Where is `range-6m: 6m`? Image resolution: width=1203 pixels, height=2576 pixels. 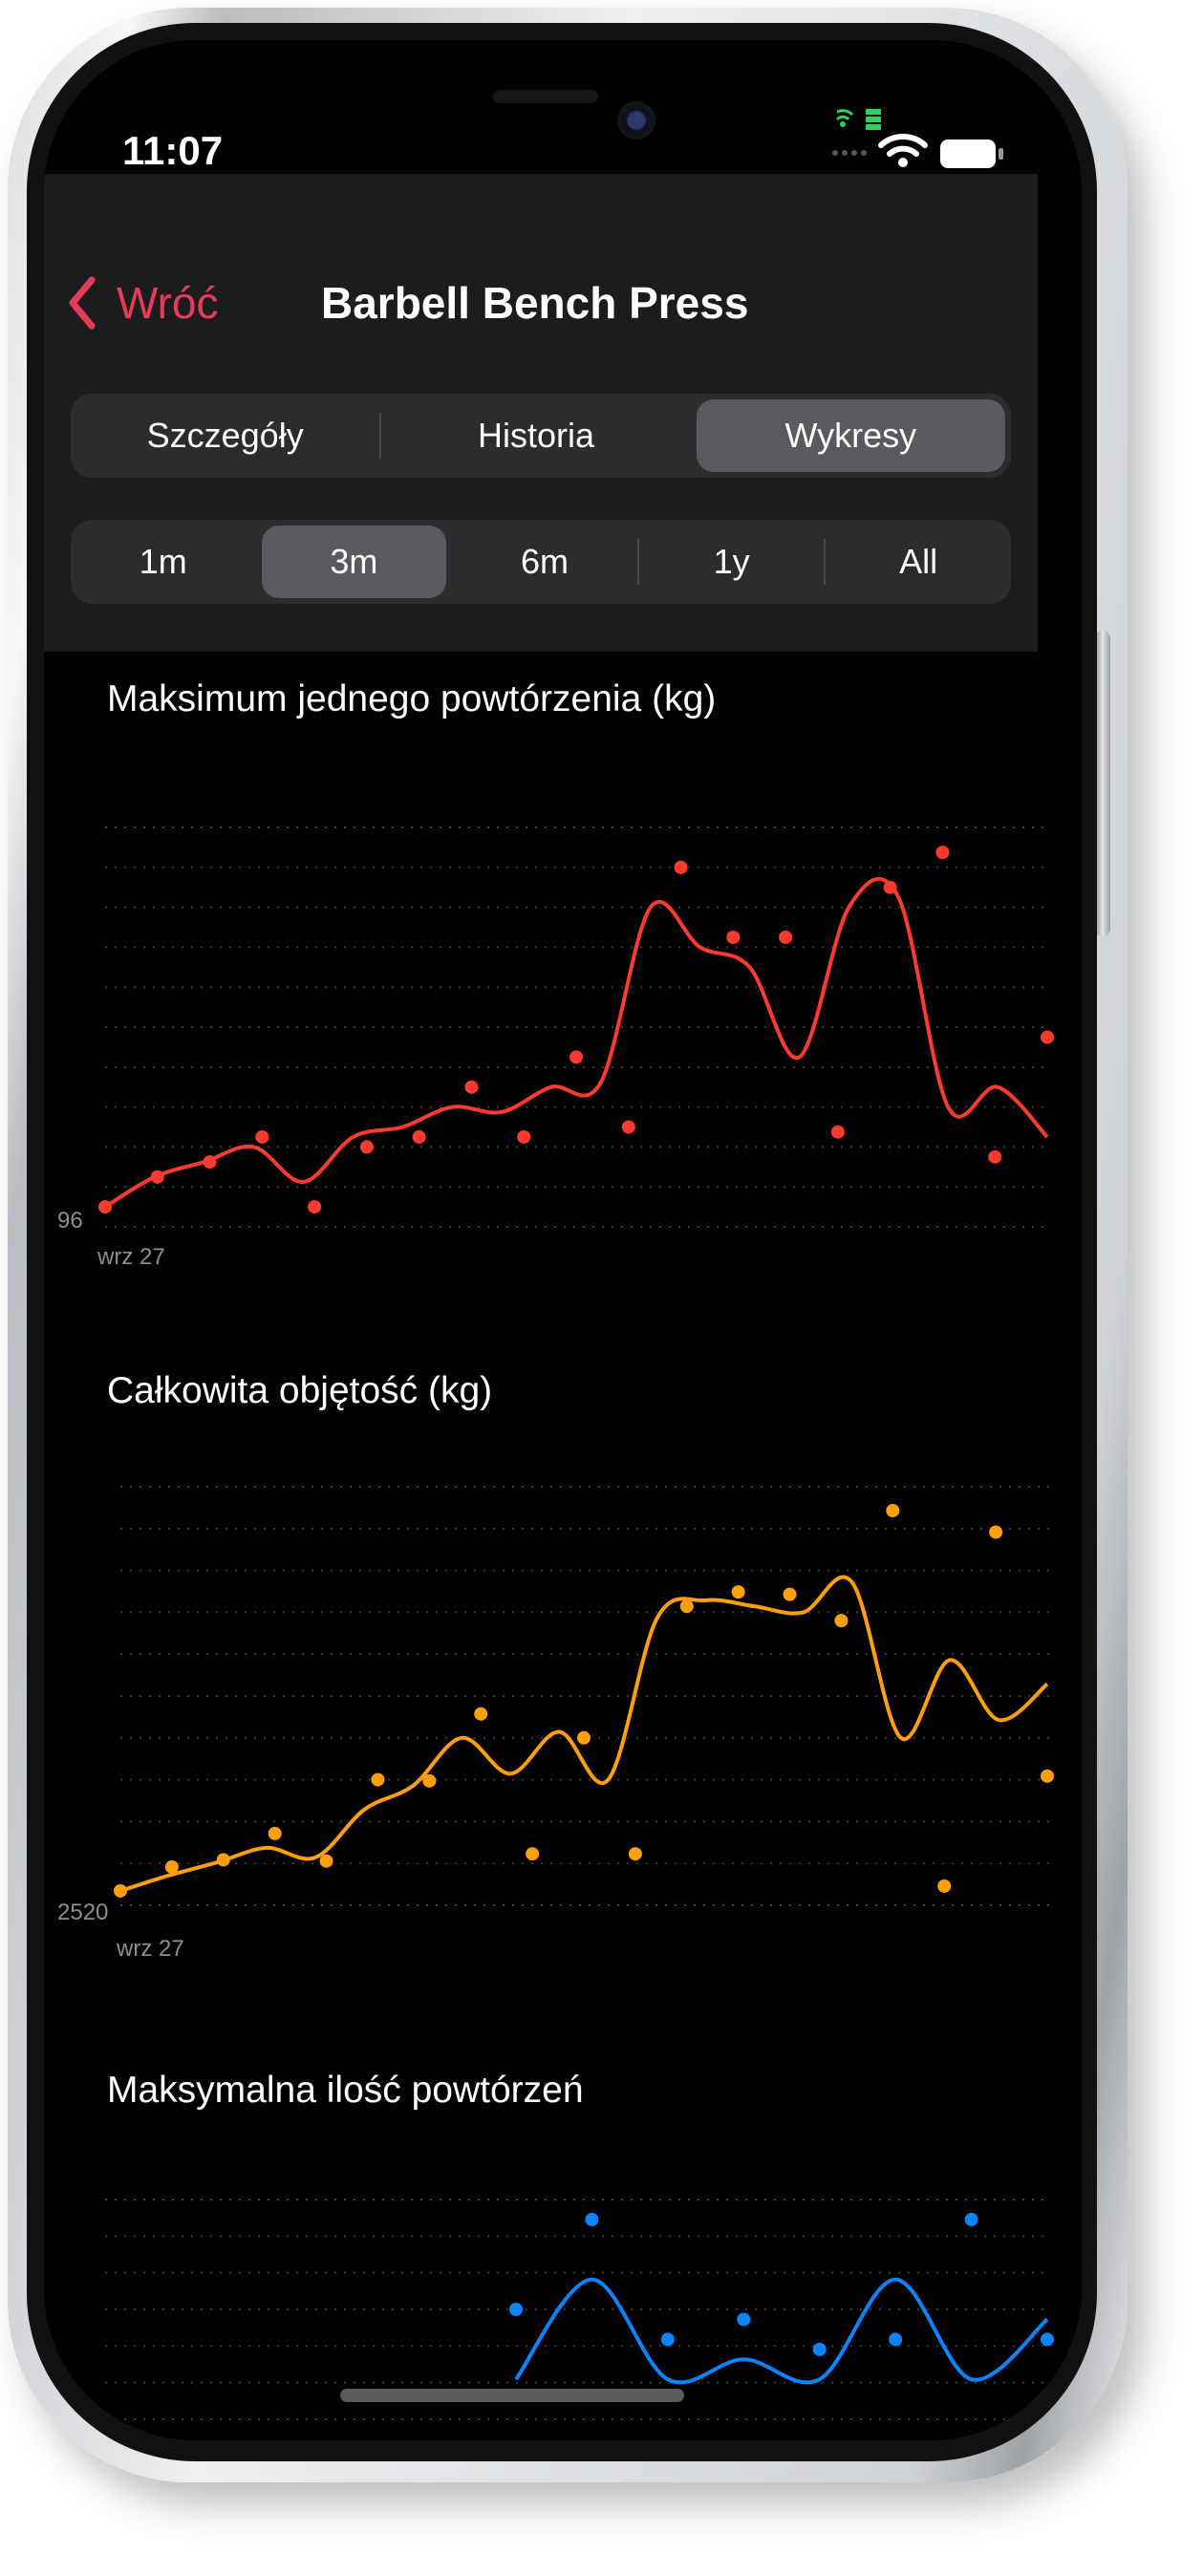 range-6m: 6m is located at coordinates (544, 562).